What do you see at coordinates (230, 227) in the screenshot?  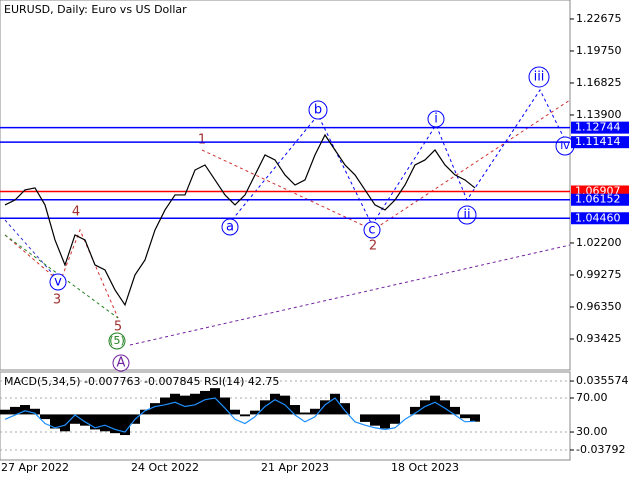 I see `wave-label: a` at bounding box center [230, 227].